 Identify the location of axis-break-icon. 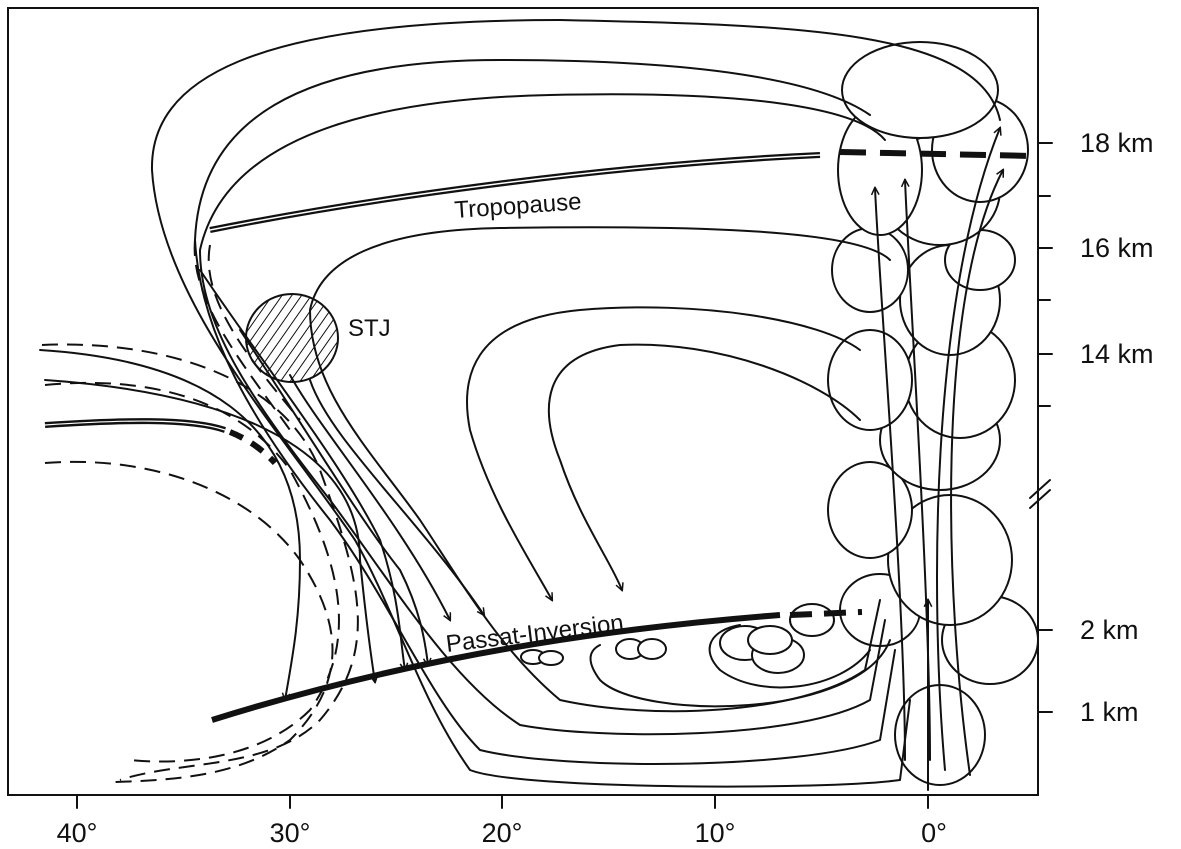
(1040, 494).